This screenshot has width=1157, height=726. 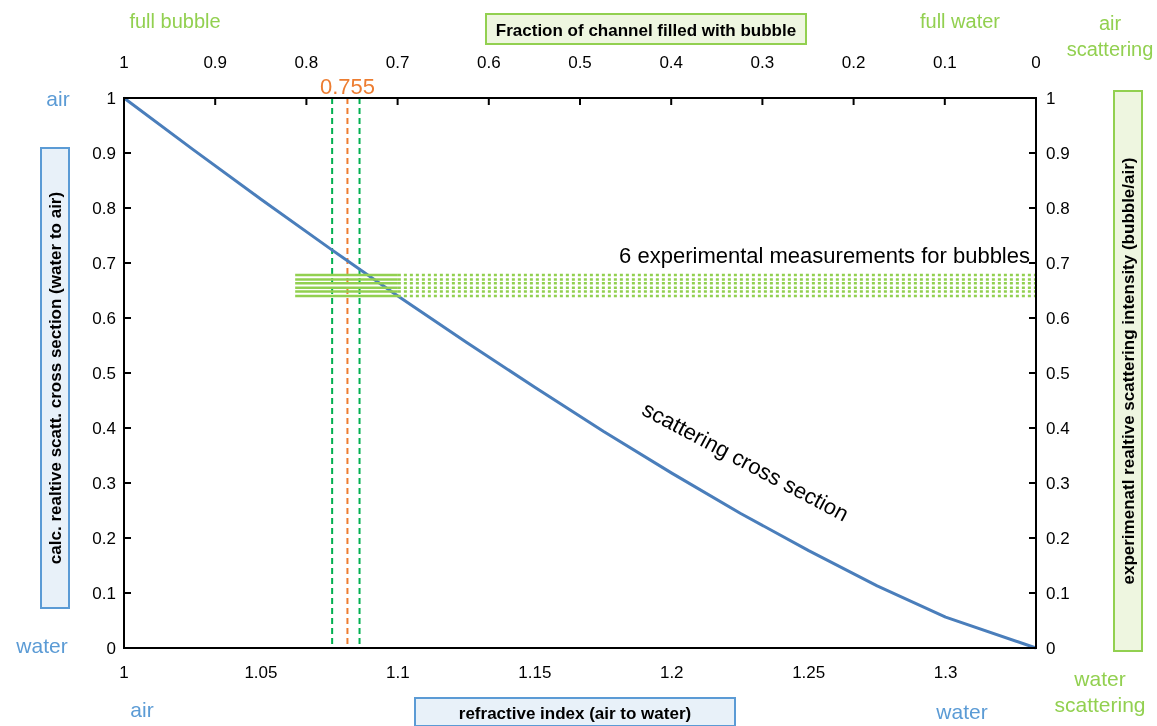 I want to click on annotation: 6 experimental measurements for bubbles, so click(x=824, y=255).